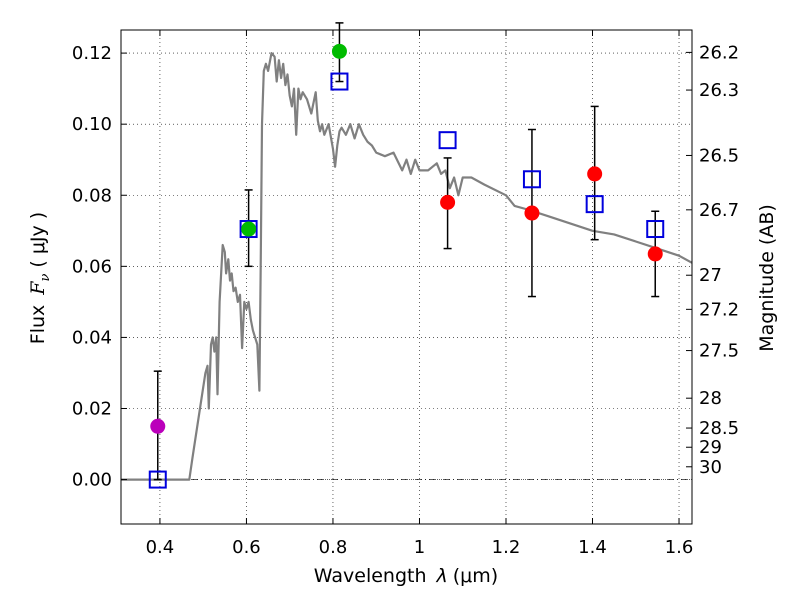 The width and height of the screenshot is (800, 600). What do you see at coordinates (506, 547) in the screenshot?
I see `x-tick-label: 1.2` at bounding box center [506, 547].